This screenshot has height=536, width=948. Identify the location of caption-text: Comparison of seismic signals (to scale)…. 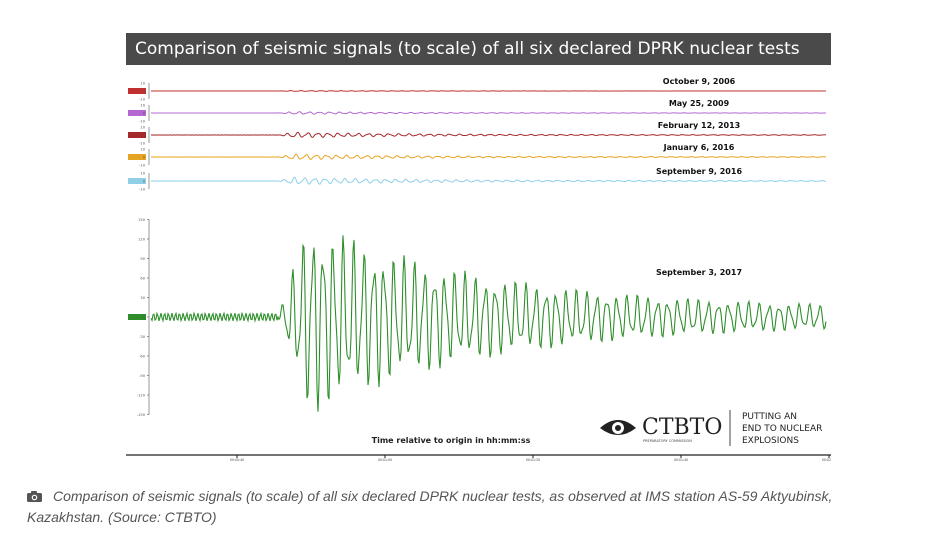
(430, 506).